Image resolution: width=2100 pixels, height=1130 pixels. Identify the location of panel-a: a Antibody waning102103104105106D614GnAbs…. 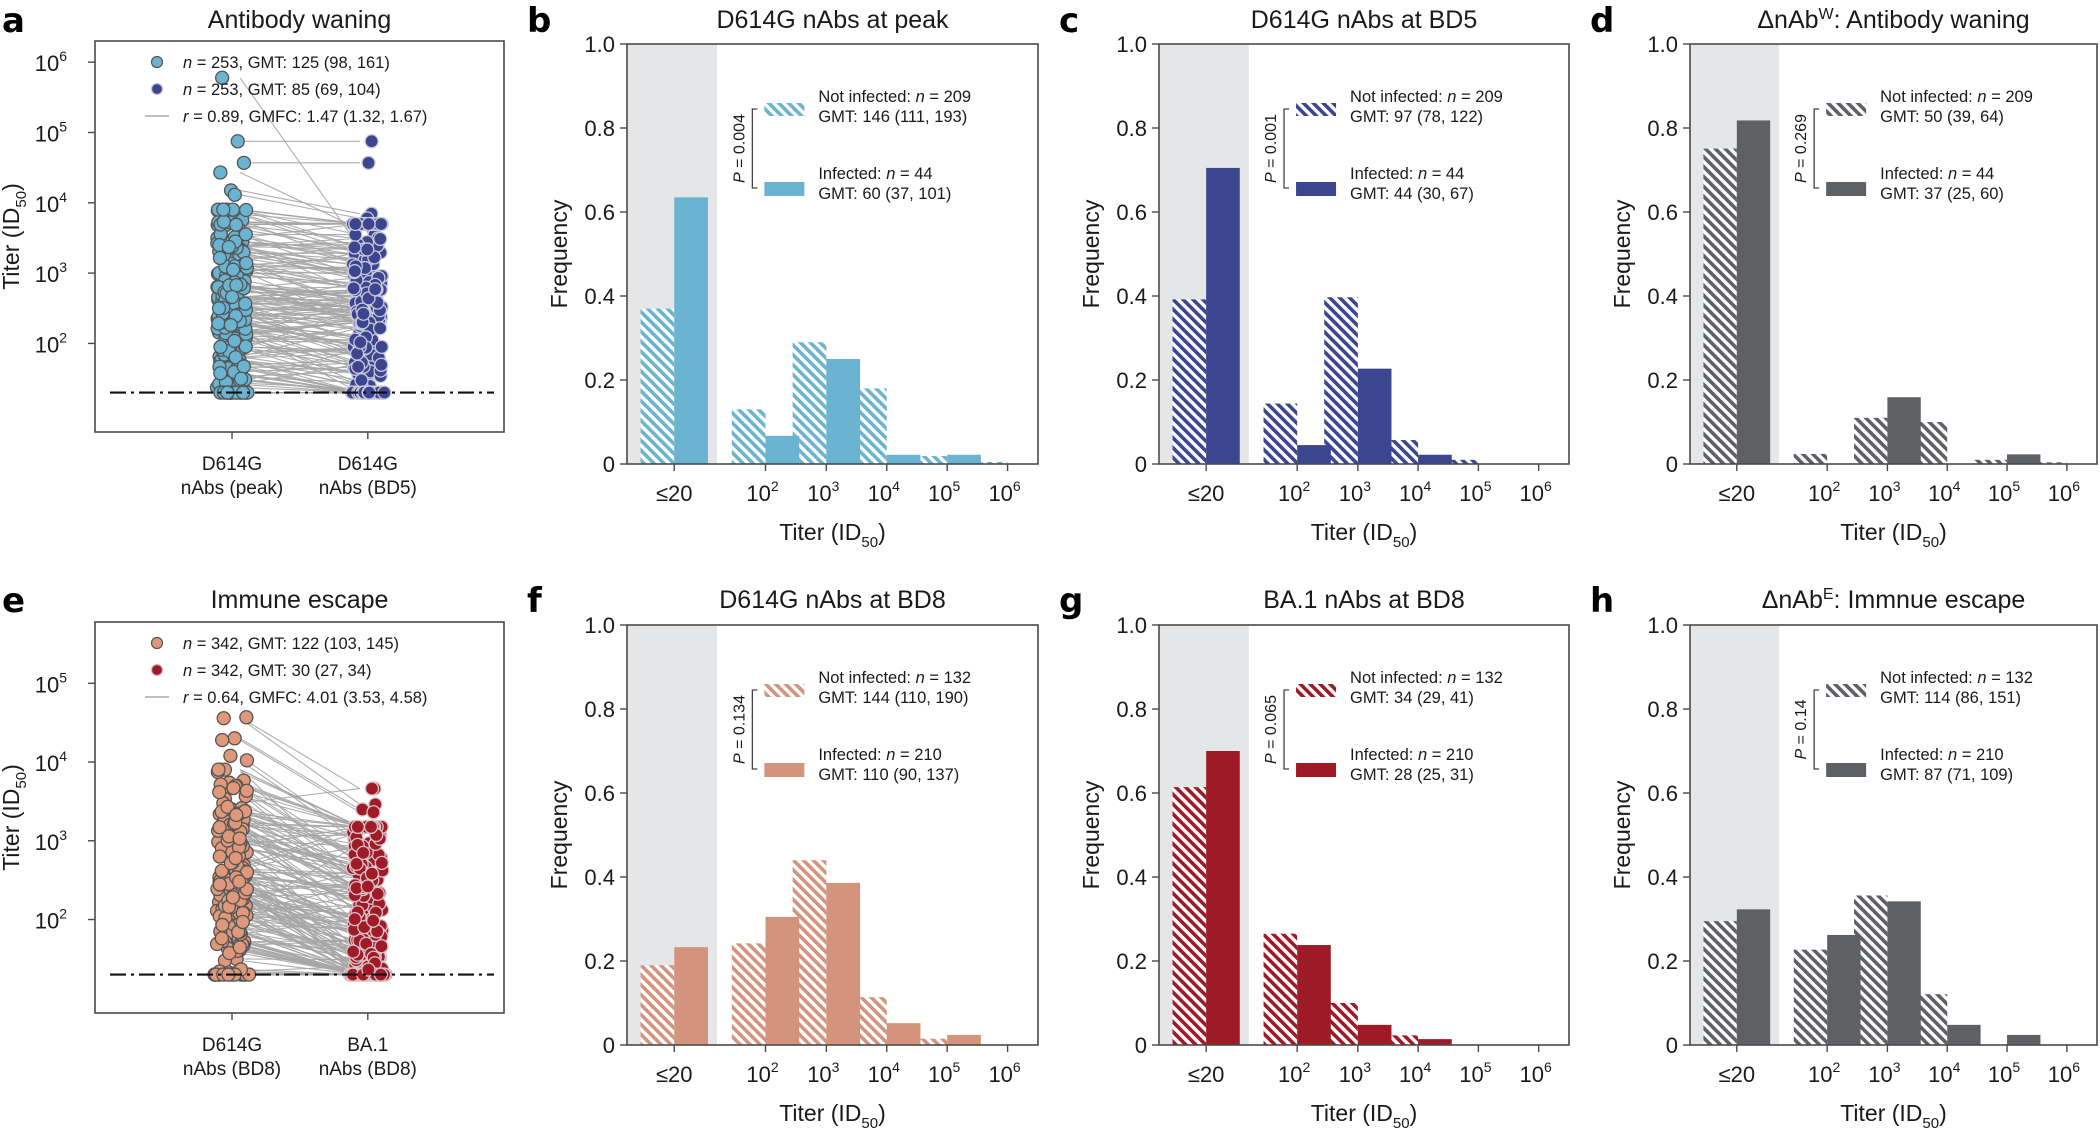
(252, 250).